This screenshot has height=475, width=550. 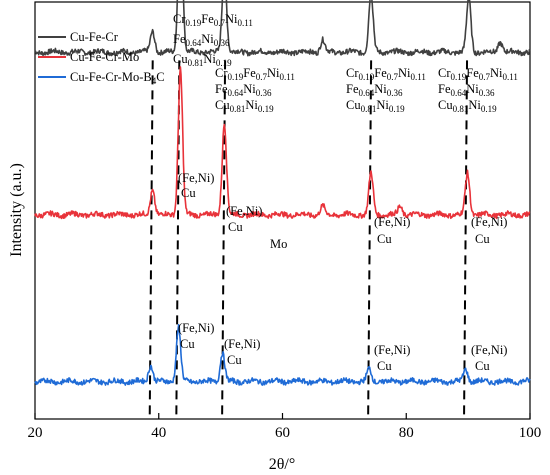 I want to click on legend-label-cu-fe-cr-mo-b4c: Cu-Fe-Cr-Mo-B4C, so click(x=117, y=78).